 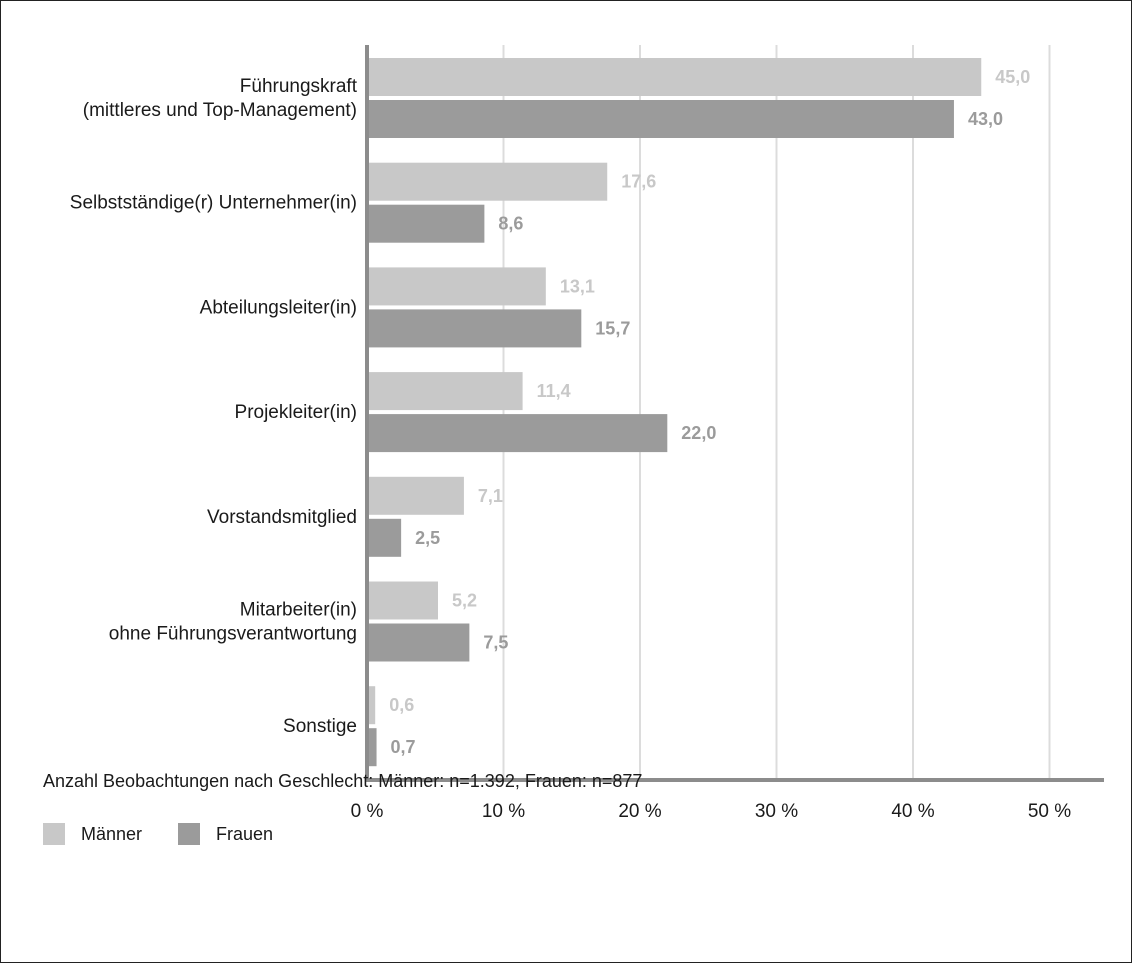 I want to click on bar-männer-3, so click(x=445, y=391).